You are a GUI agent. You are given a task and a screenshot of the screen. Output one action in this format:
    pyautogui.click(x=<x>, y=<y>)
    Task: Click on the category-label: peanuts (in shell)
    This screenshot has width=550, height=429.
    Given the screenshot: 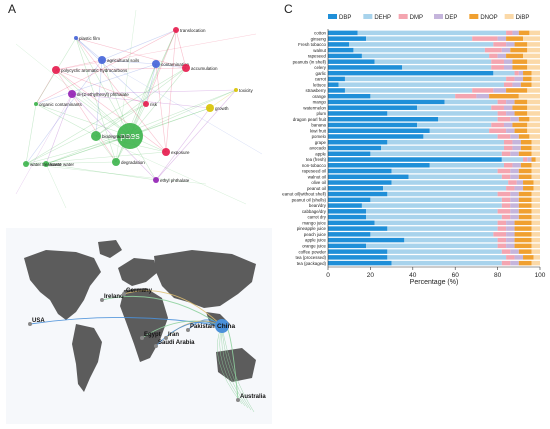 What is the action you would take?
    pyautogui.click(x=310, y=61)
    